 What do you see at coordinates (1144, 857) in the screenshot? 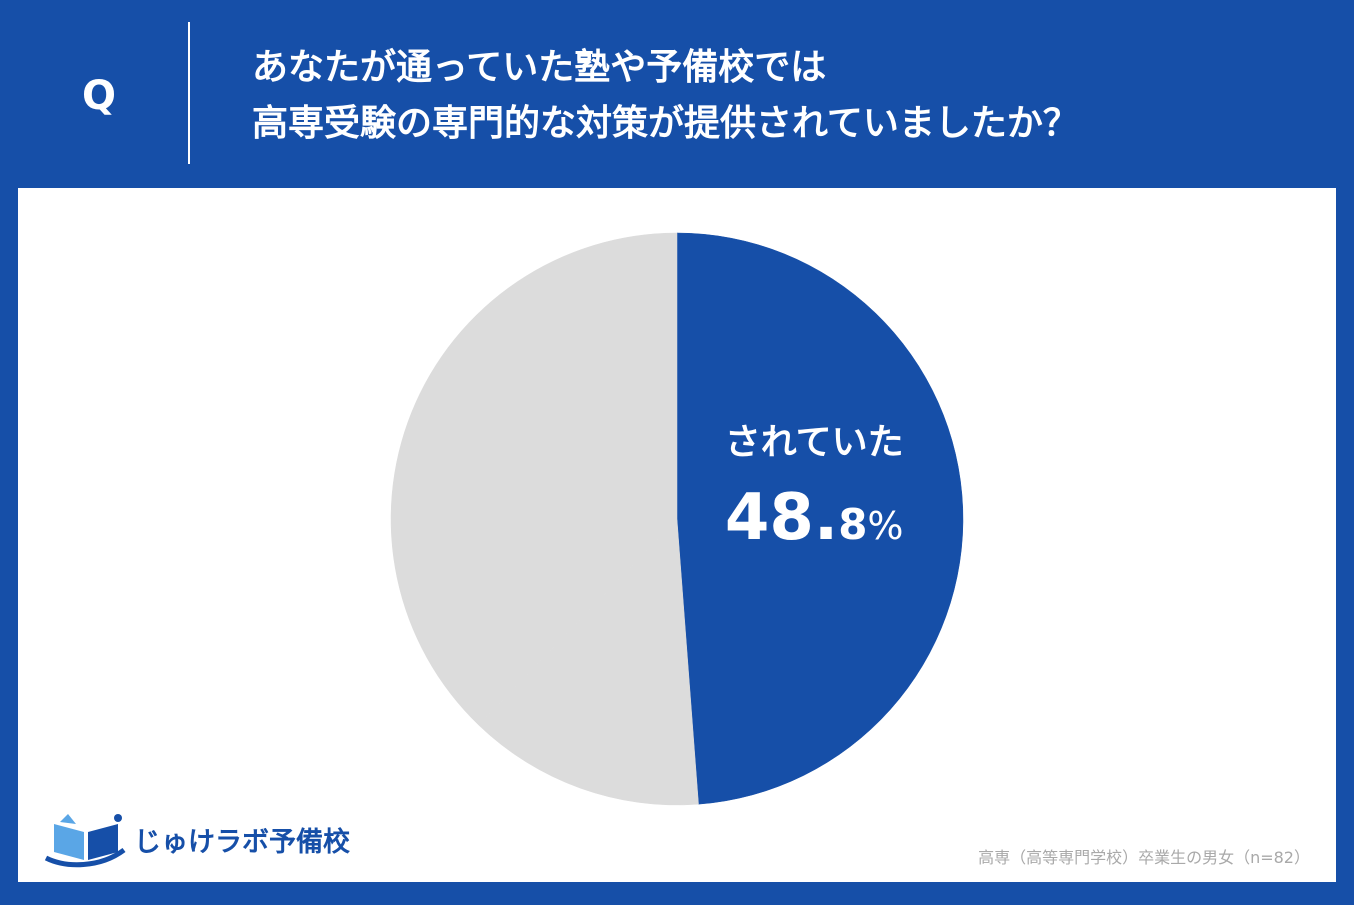
I see `sample-footnote: 高専（高等専門学校）卒業生の男女（n=82）` at bounding box center [1144, 857].